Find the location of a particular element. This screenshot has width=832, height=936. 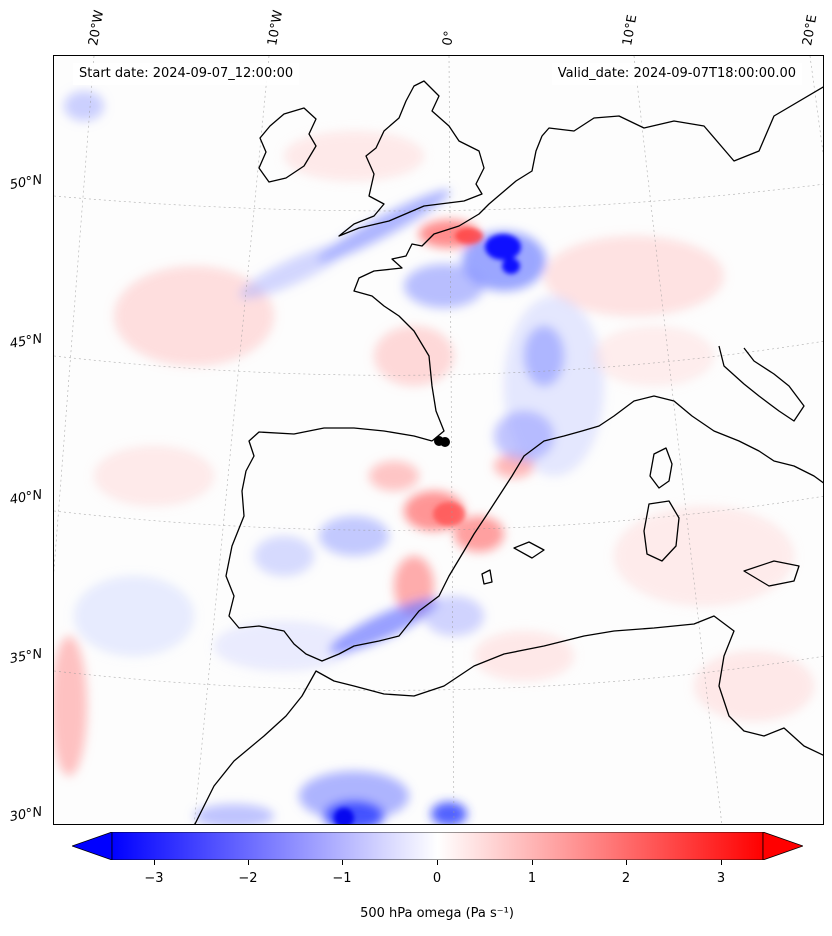

colorbar-tick: −1 is located at coordinates (342, 878).